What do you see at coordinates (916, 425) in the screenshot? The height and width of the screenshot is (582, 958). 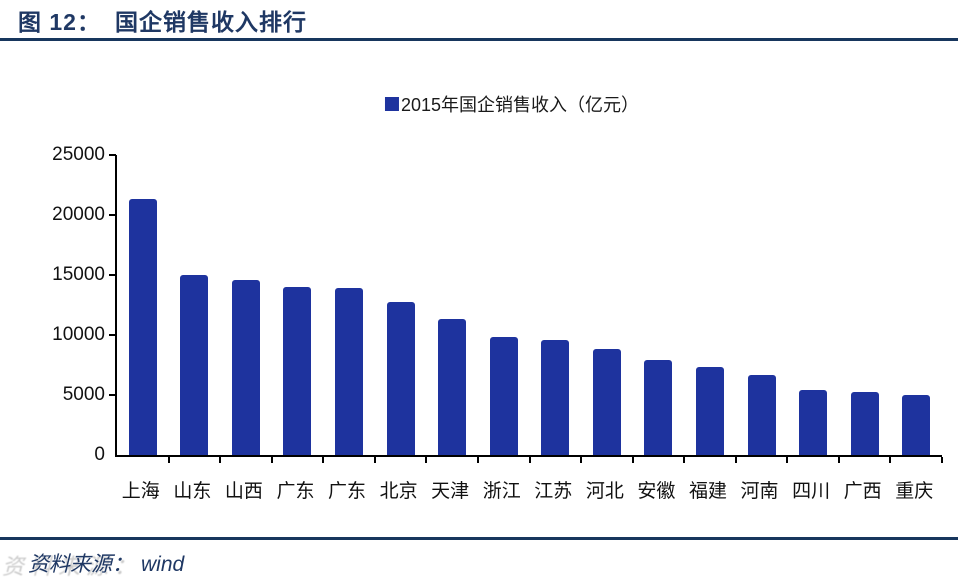 I see `bar-重庆` at bounding box center [916, 425].